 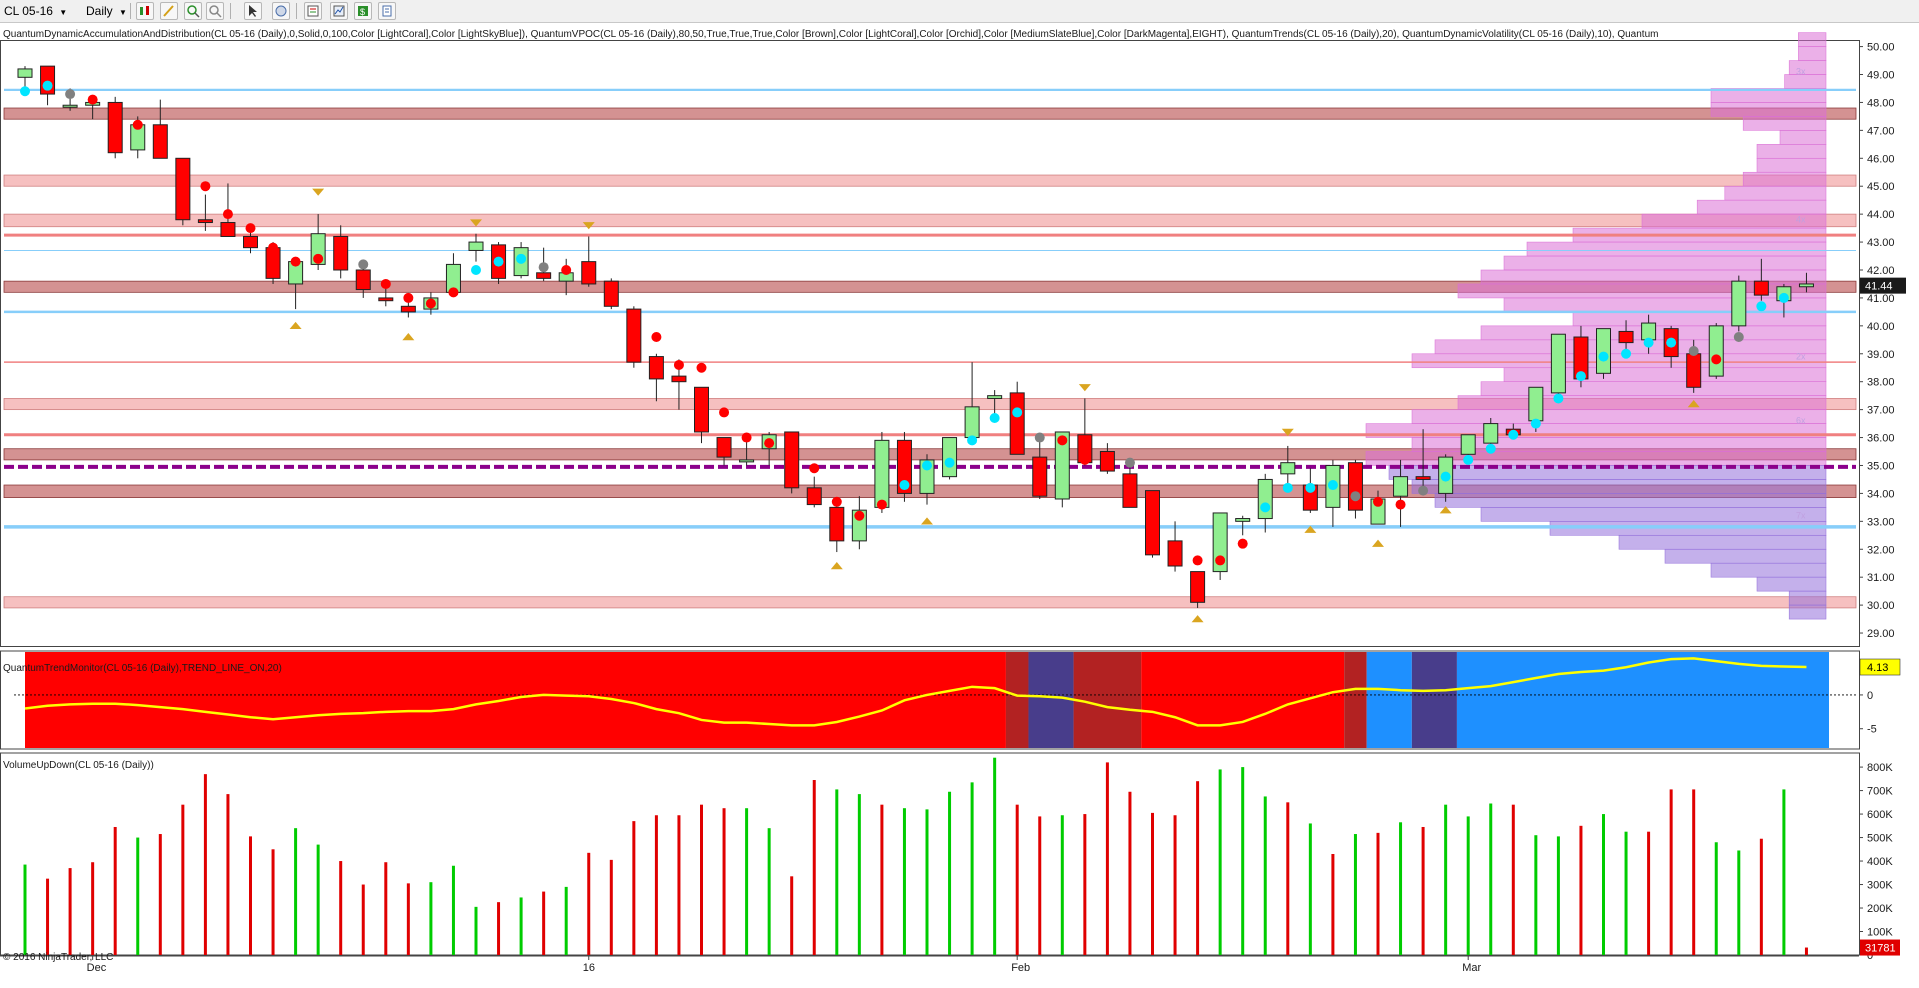 I want to click on instrument-selector: CL 05-16 ▼, so click(x=35, y=11).